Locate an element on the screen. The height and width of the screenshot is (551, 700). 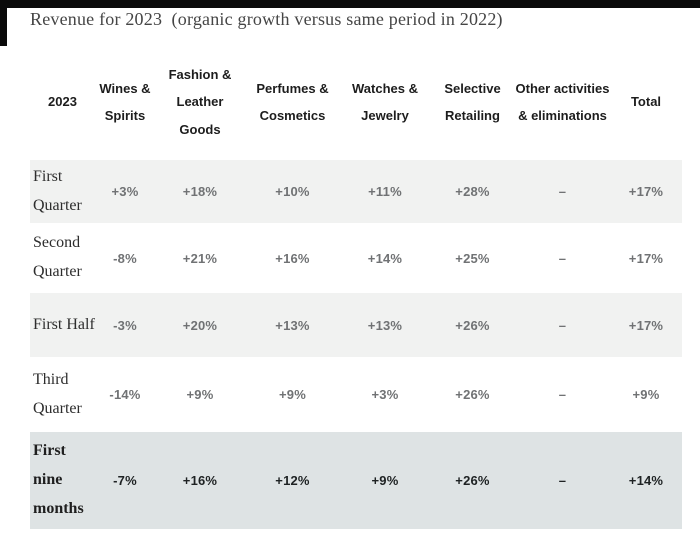
table-cell: -8% is located at coordinates (125, 258).